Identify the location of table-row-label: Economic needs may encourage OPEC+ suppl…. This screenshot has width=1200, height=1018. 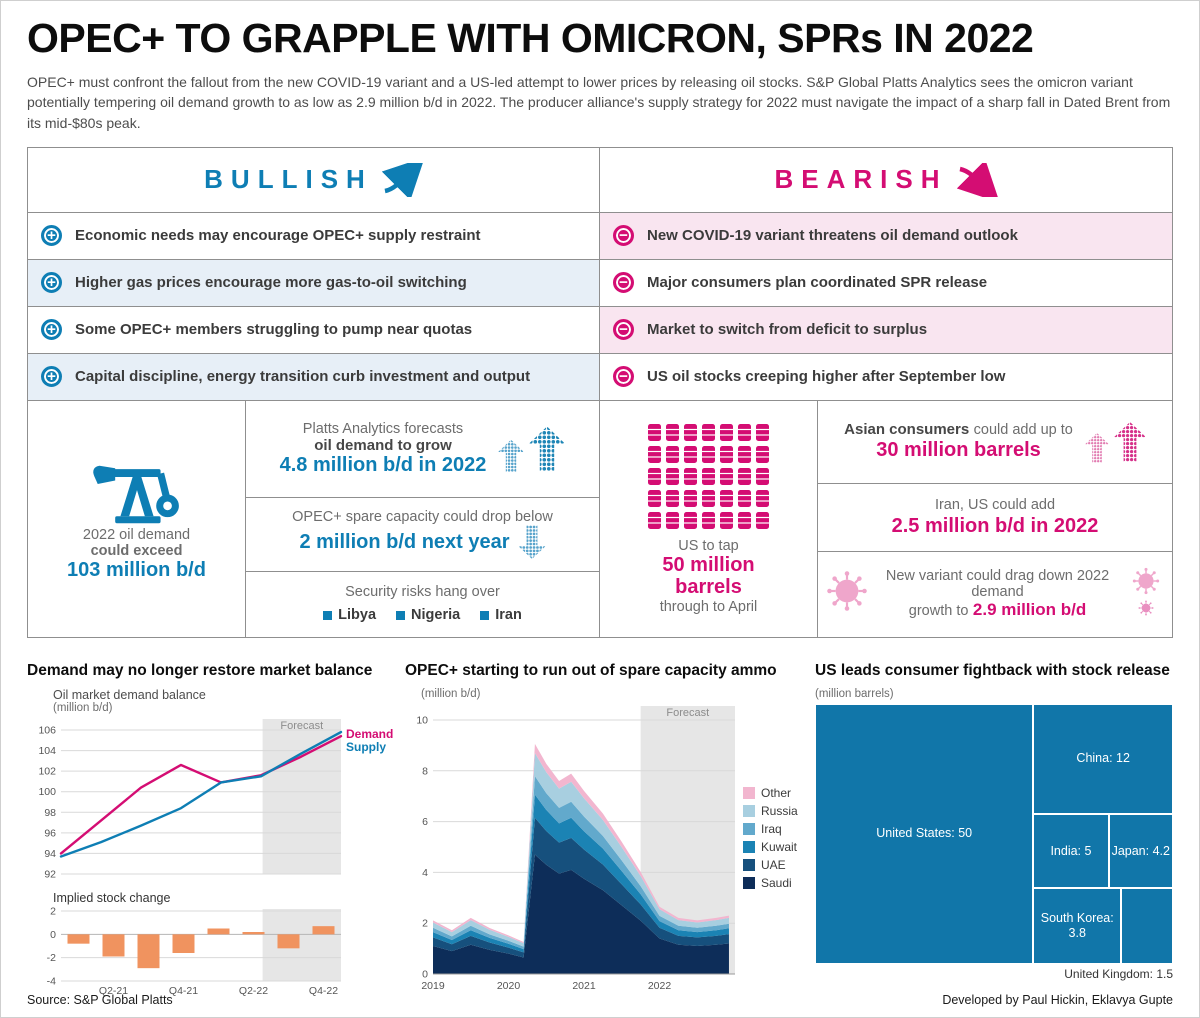
(278, 236).